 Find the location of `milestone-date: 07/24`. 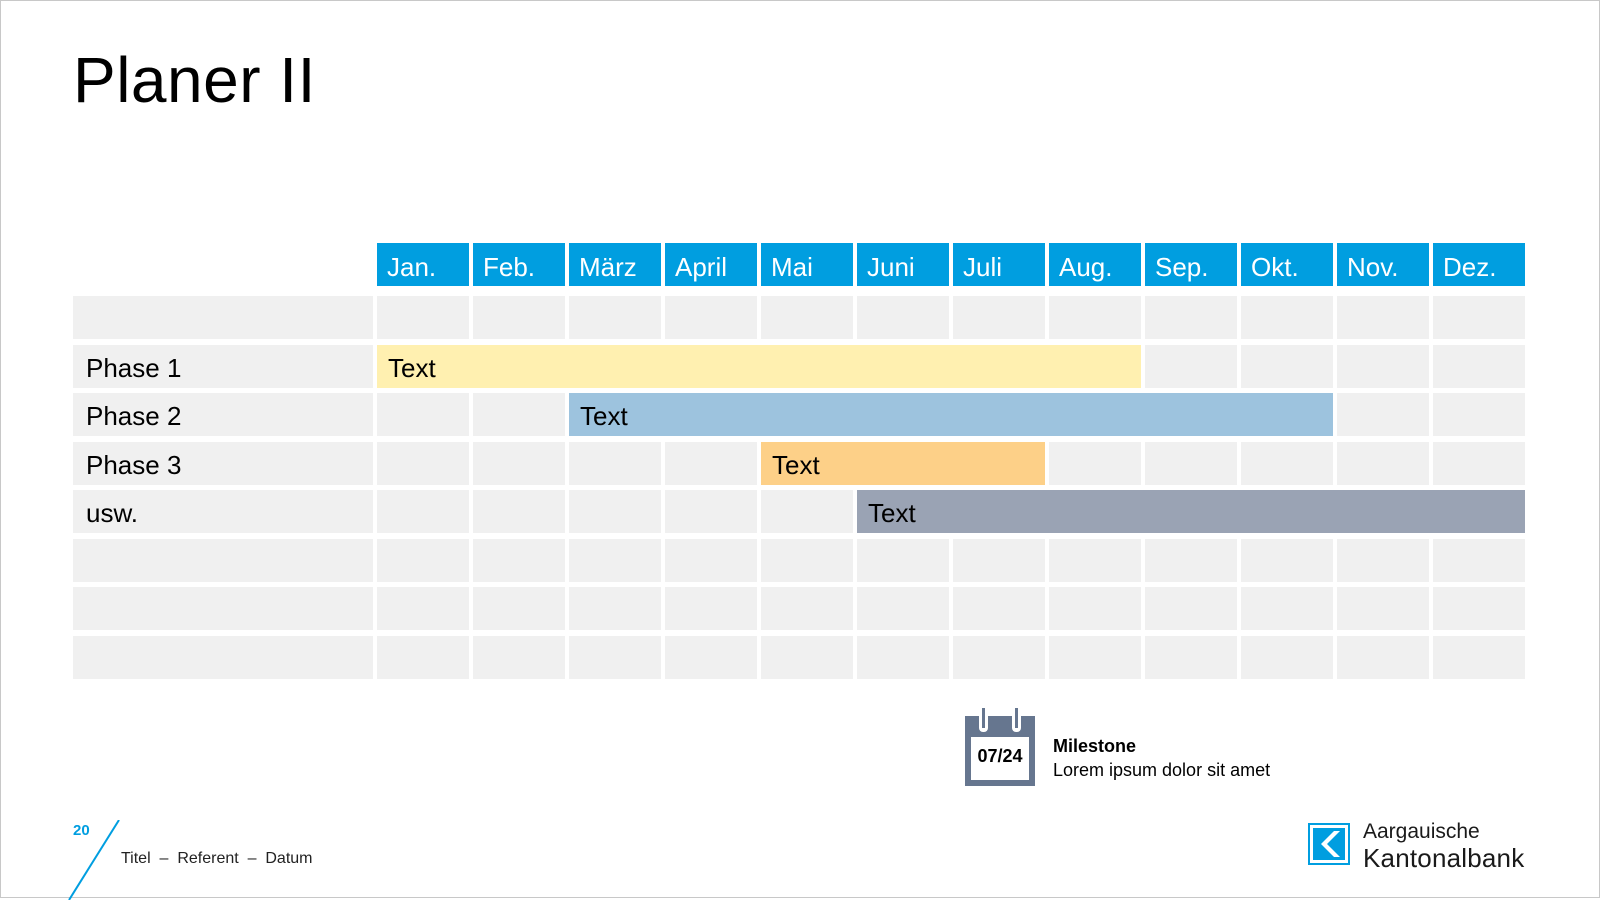

milestone-date: 07/24 is located at coordinates (1000, 756).